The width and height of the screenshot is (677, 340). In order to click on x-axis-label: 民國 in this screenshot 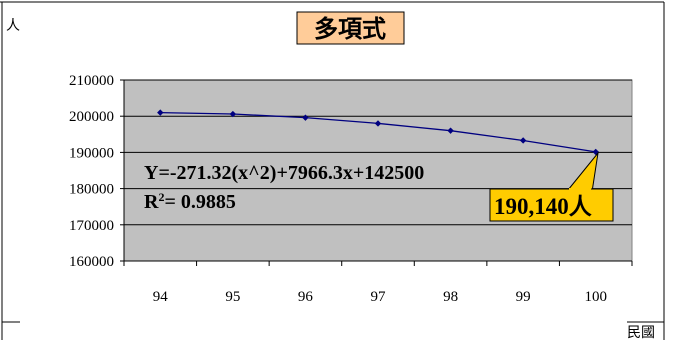, I will do `click(641, 332)`.